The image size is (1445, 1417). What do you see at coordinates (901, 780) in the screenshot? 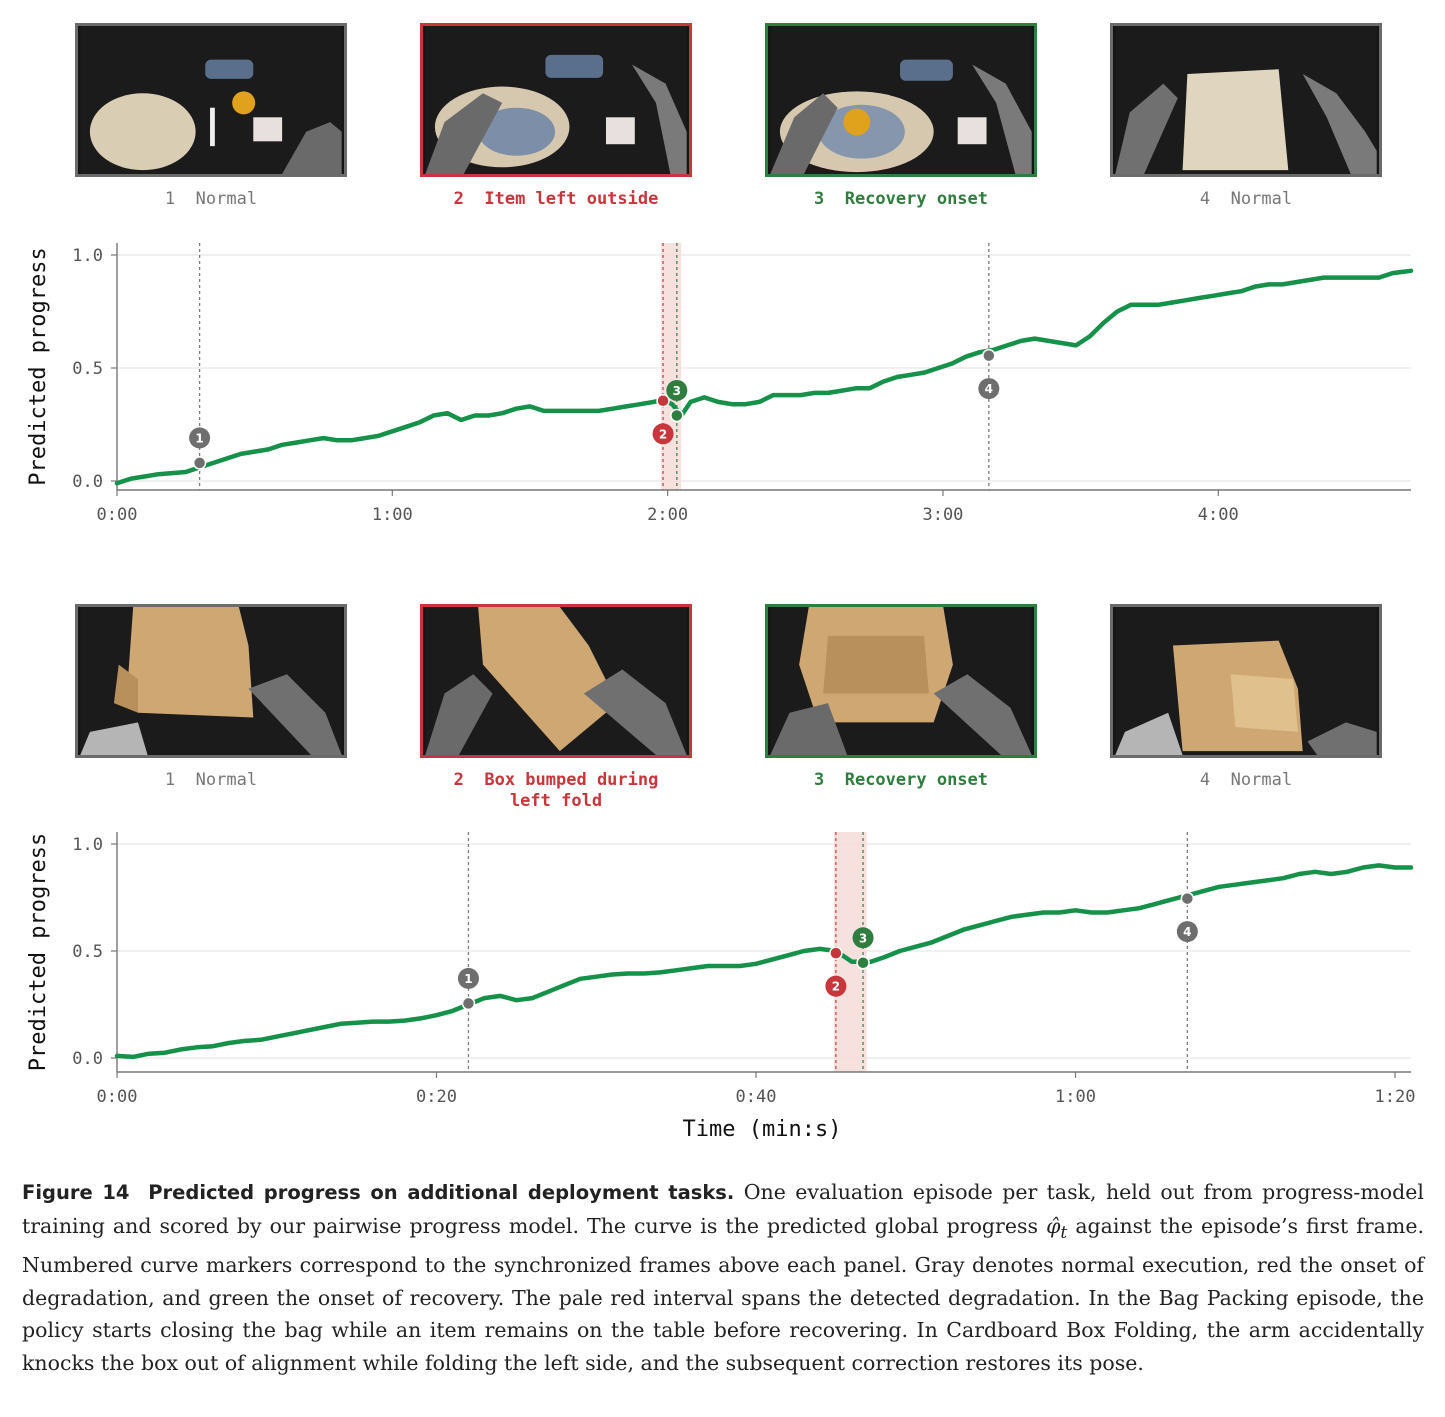
I see `frame-caption-box-3: 3 Recovery onset` at bounding box center [901, 780].